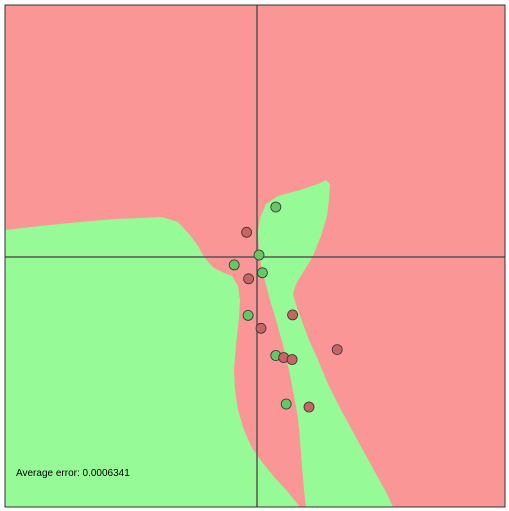 This screenshot has height=511, width=509. Describe the element at coordinates (285, 307) in the screenshot. I see `data-points` at that location.